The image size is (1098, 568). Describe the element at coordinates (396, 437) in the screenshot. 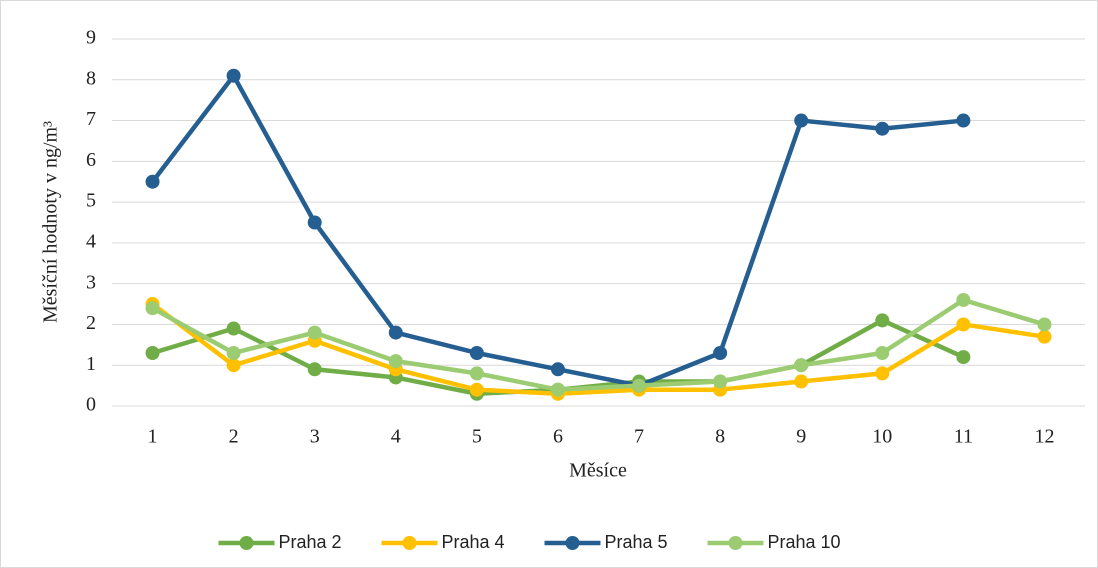

I see `x-tick-label: 4` at that location.